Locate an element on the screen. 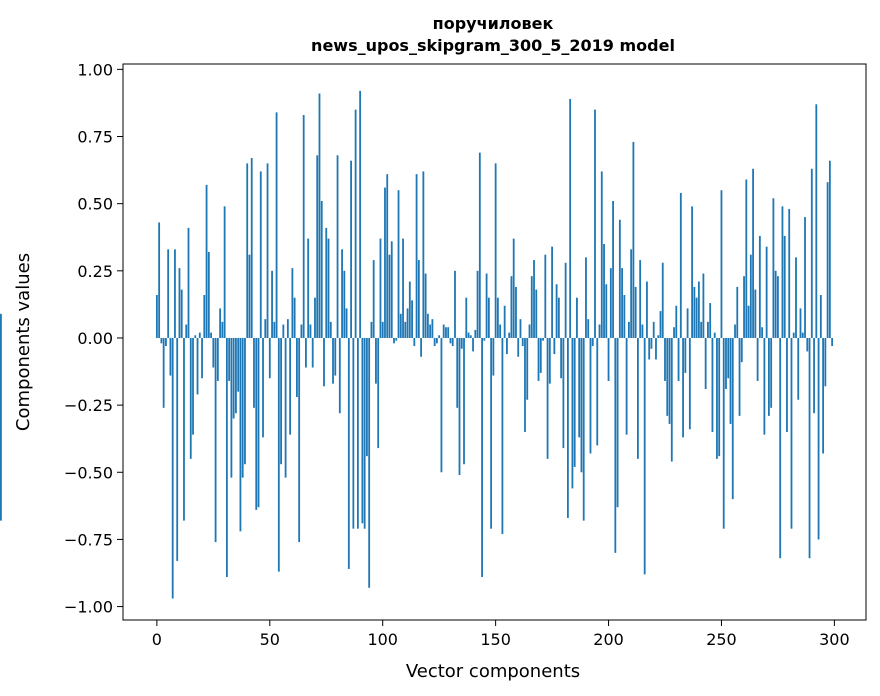 The height and width of the screenshot is (696, 880). x-axis-ticks: 0 50 100 150 200 250 300 is located at coordinates (501, 634).